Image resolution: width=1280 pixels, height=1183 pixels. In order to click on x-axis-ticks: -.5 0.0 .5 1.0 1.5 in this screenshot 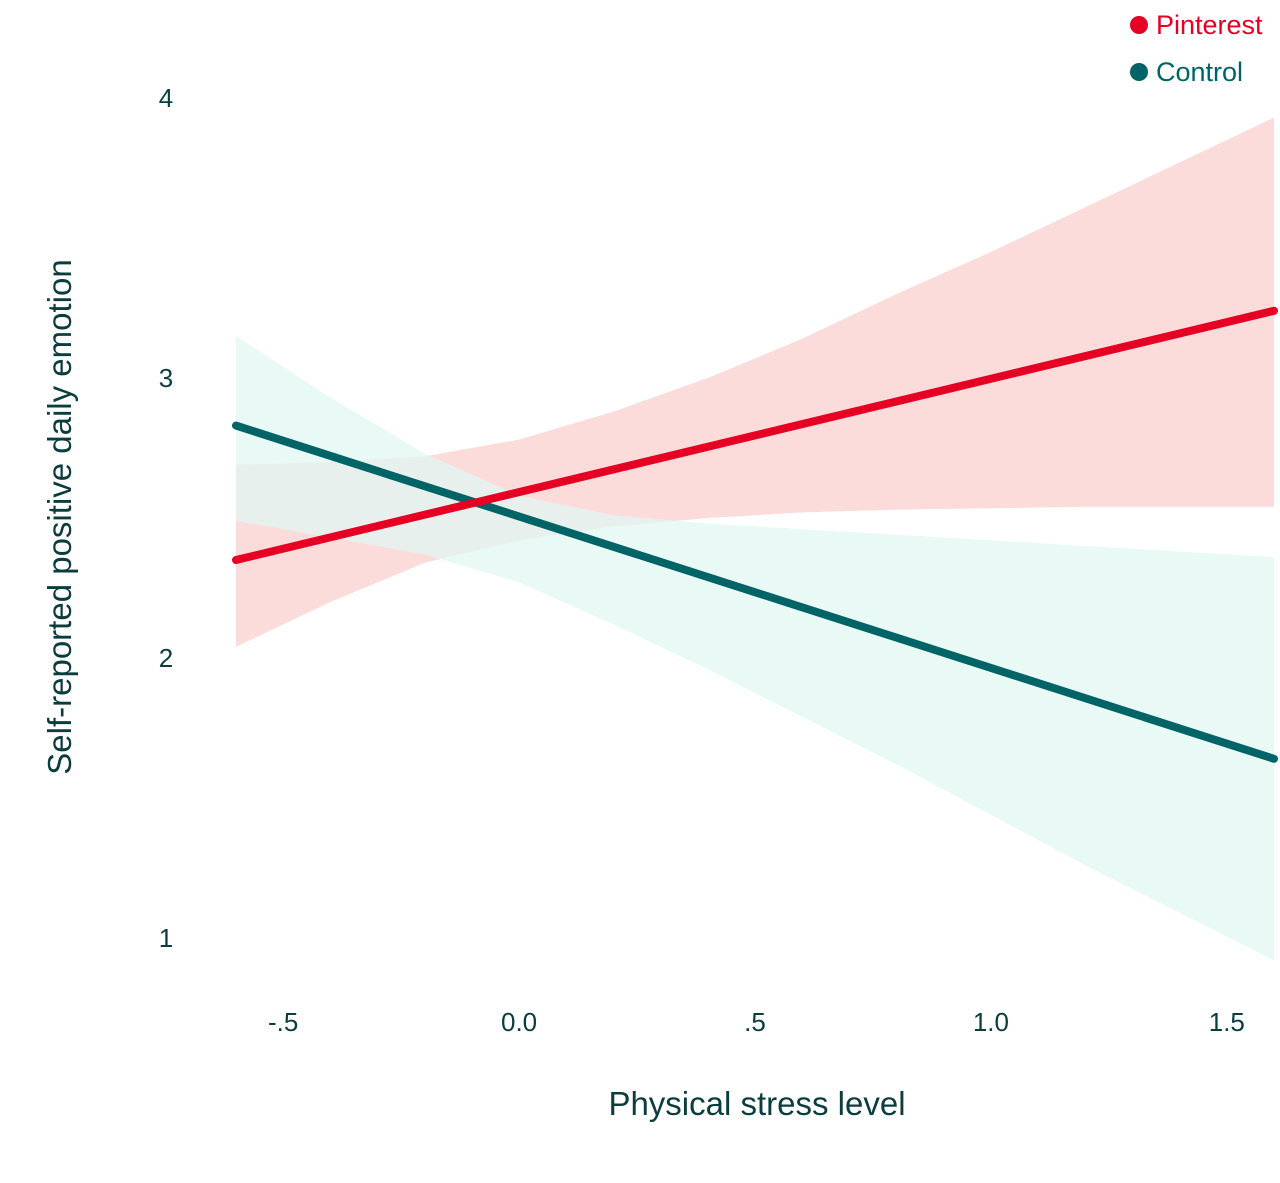, I will do `click(756, 1022)`.